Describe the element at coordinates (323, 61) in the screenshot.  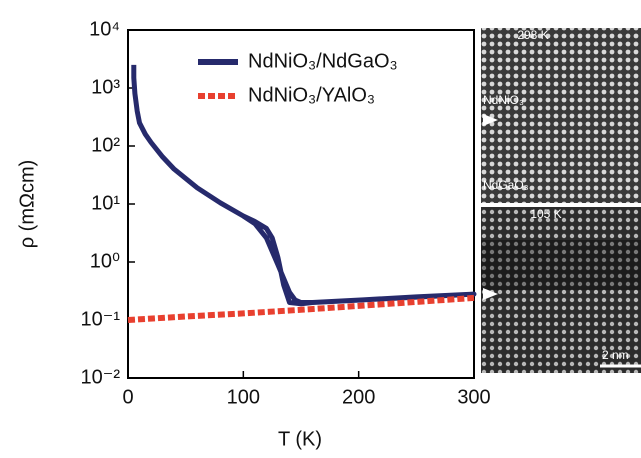
I see `legend-label: NdNiO₃/NdGaO₃` at that location.